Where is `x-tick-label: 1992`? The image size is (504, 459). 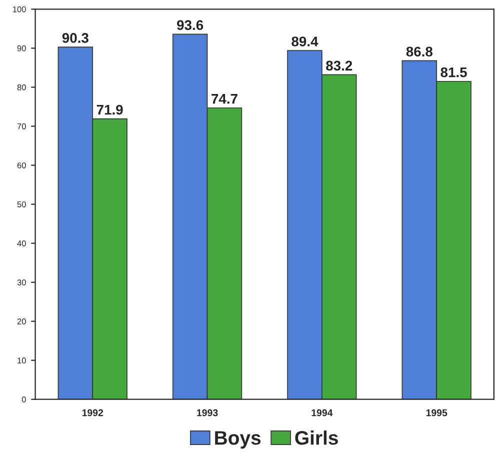 x-tick-label: 1992 is located at coordinates (93, 412).